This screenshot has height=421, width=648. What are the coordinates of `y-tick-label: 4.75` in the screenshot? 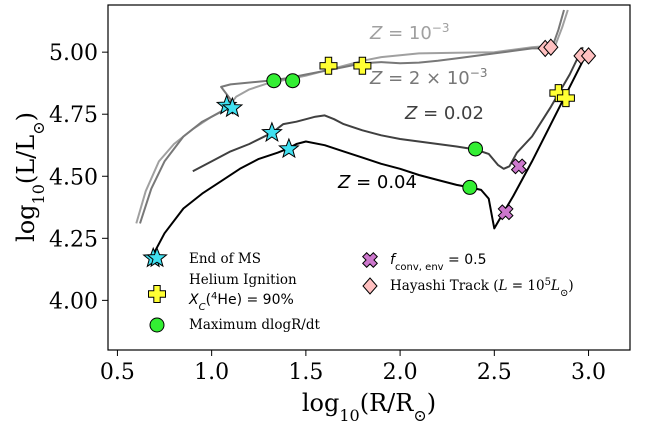 It's located at (73, 115).